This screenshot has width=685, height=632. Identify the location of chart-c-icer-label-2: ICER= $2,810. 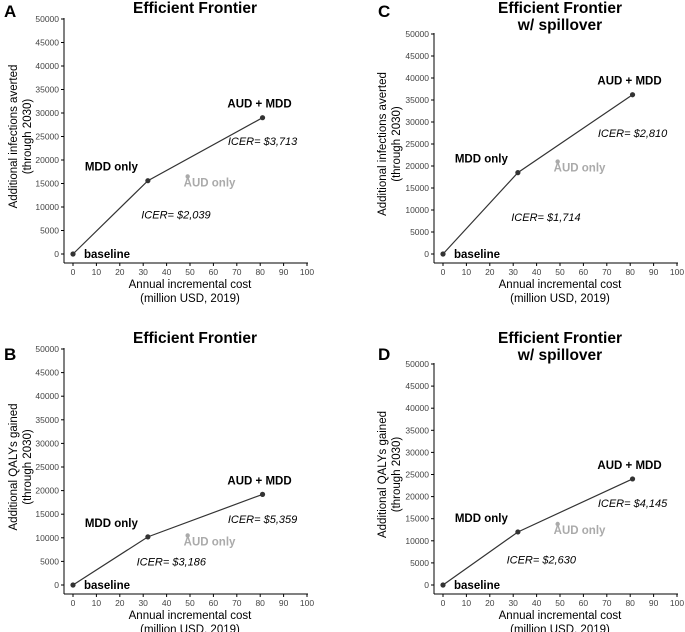
(633, 134).